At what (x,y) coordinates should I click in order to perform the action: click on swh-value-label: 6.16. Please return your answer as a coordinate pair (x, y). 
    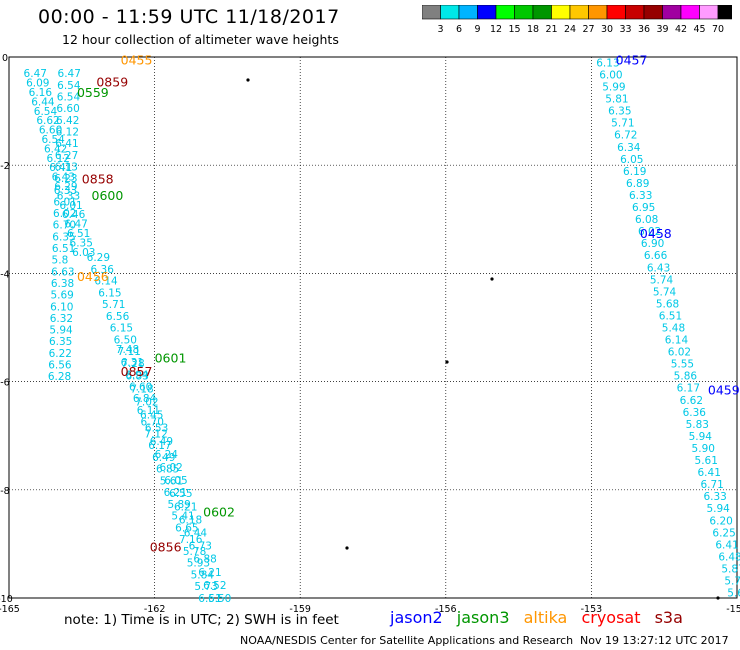
    Looking at the image, I should click on (41, 93).